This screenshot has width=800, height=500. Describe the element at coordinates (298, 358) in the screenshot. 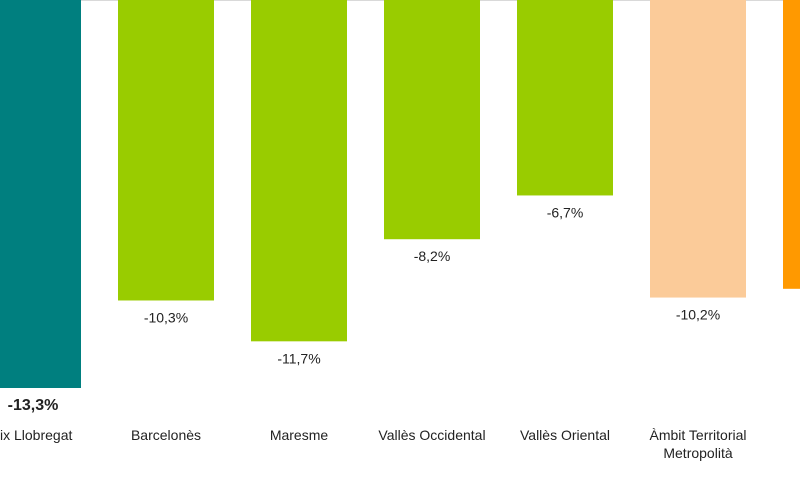

I see `value-label-2: -11,7%` at that location.